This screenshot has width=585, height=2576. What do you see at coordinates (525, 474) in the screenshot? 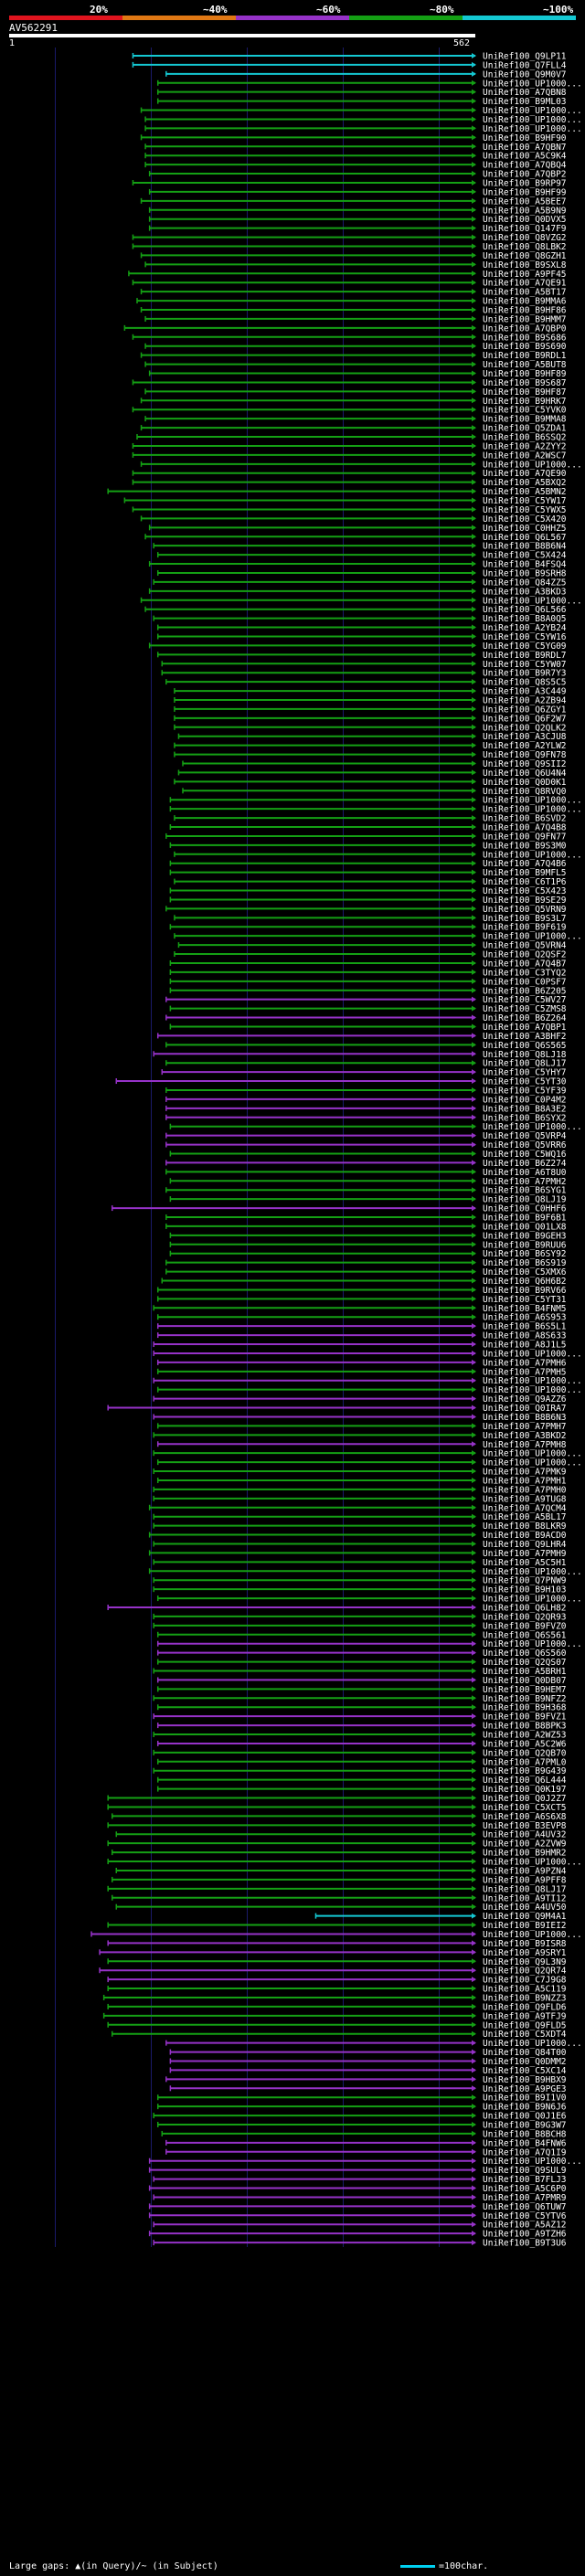
I see `hit-label: UniRef100_A7QE90` at bounding box center [525, 474].